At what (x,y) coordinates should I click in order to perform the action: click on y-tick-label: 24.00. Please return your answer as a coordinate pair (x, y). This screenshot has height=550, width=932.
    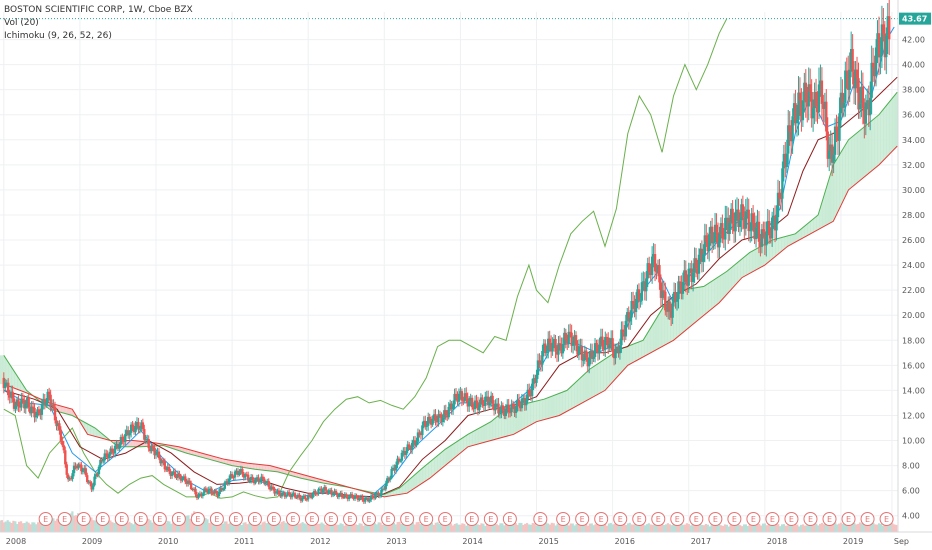
    Looking at the image, I should click on (913, 265).